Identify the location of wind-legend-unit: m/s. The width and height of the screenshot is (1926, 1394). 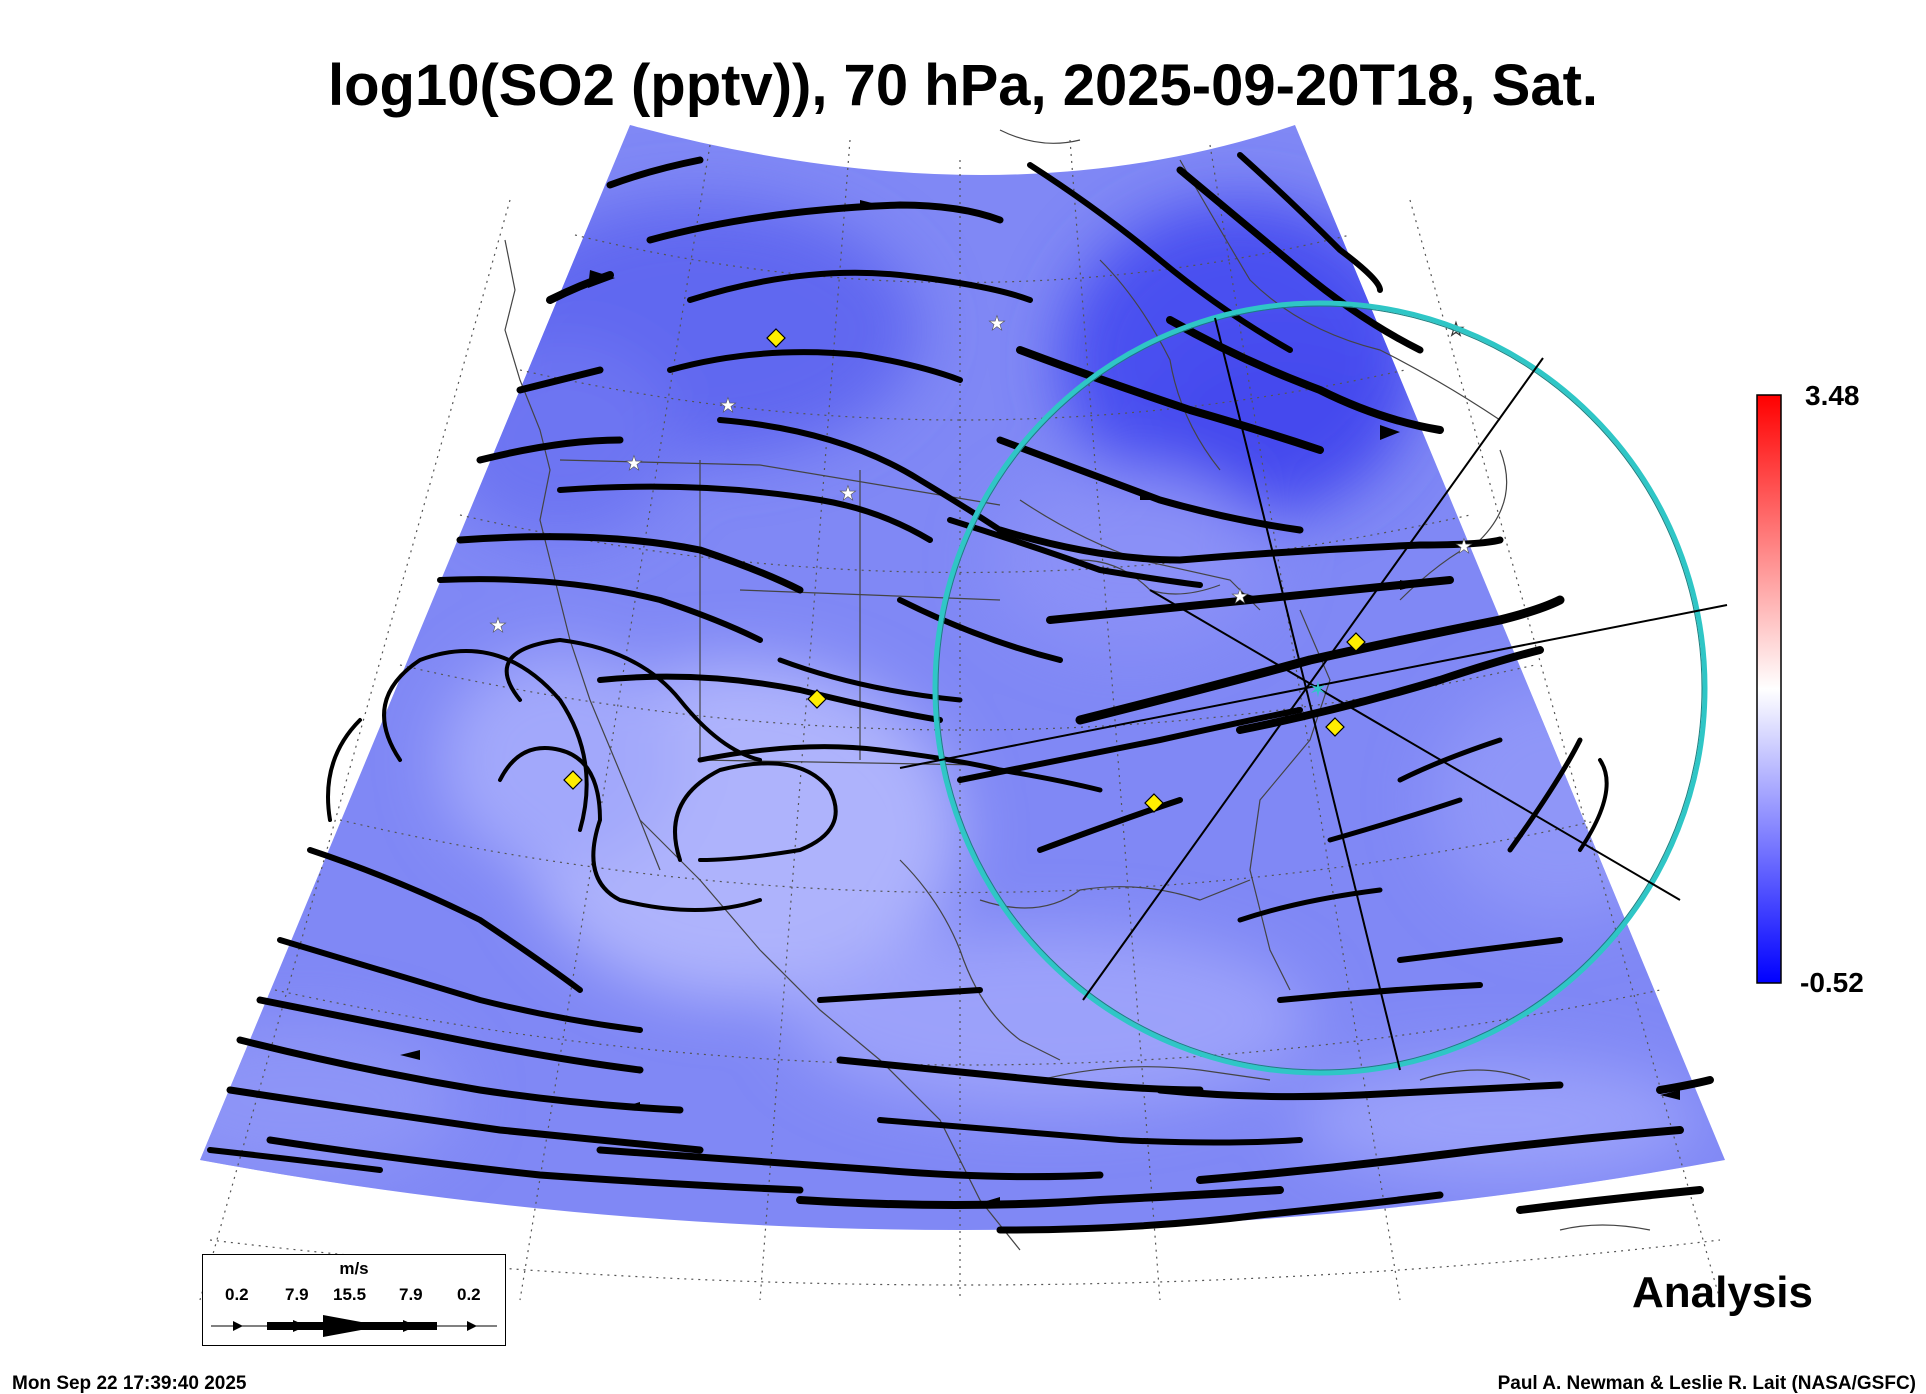
(354, 1268).